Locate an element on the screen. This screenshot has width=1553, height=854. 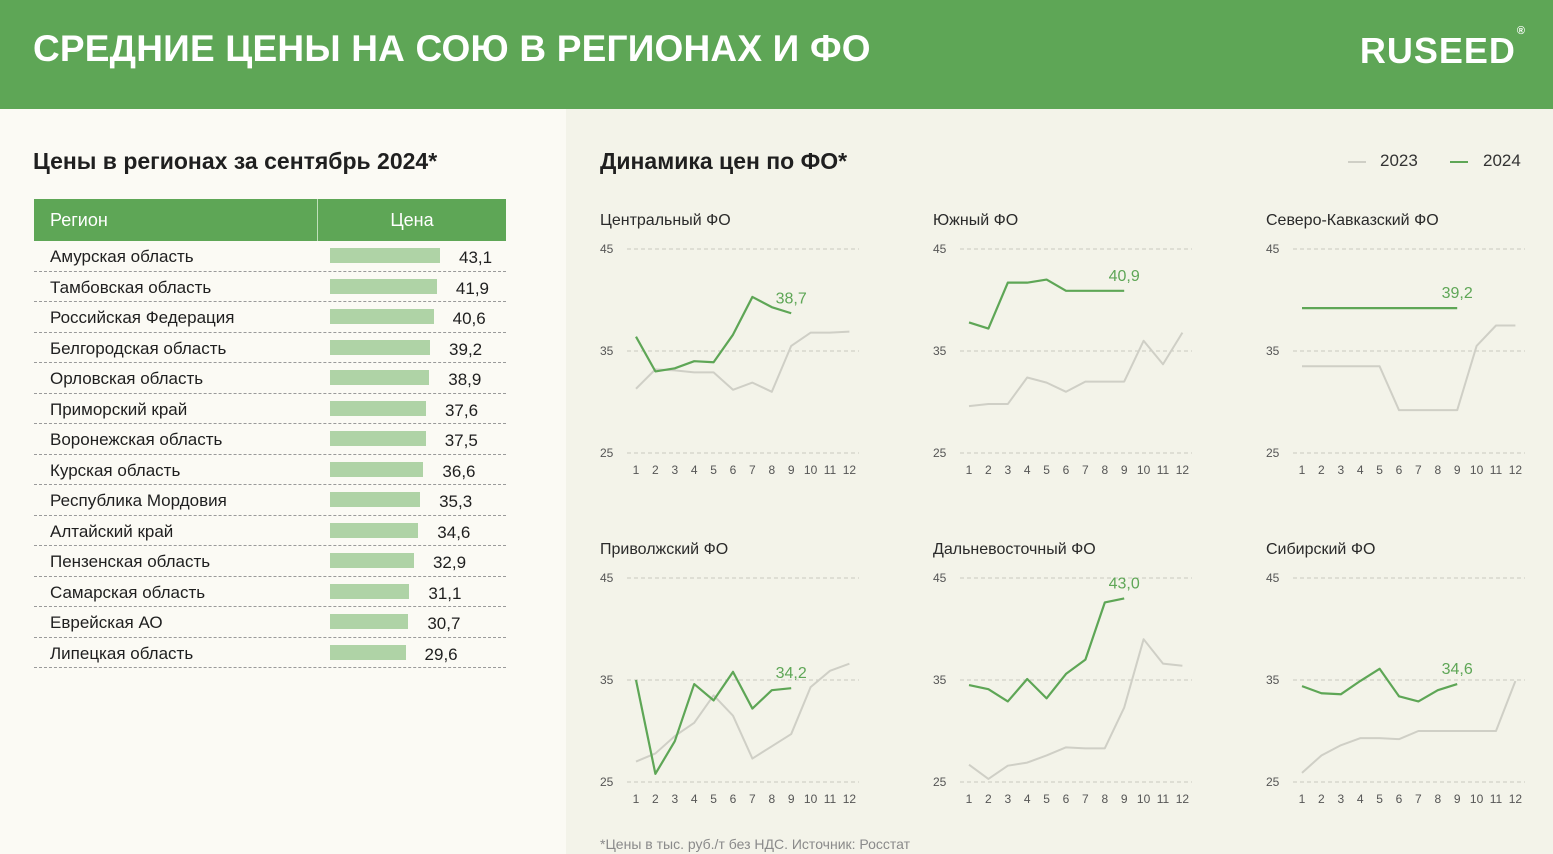
logo-text: RUSEED is located at coordinates (1437, 50).